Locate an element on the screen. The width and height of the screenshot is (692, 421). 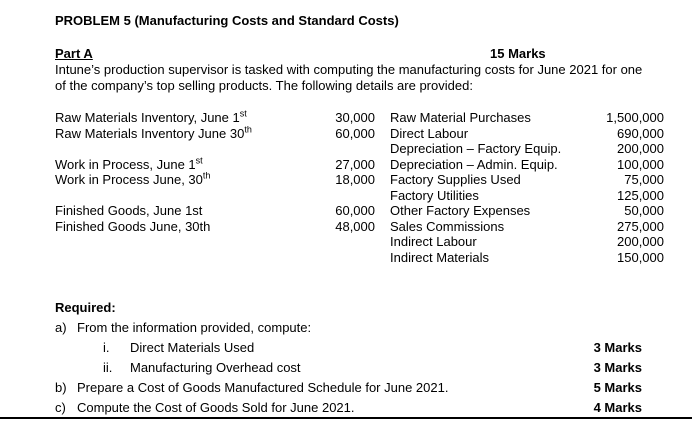
required-item: i. Direct Materials Used 3 Marks is located at coordinates (358, 348).